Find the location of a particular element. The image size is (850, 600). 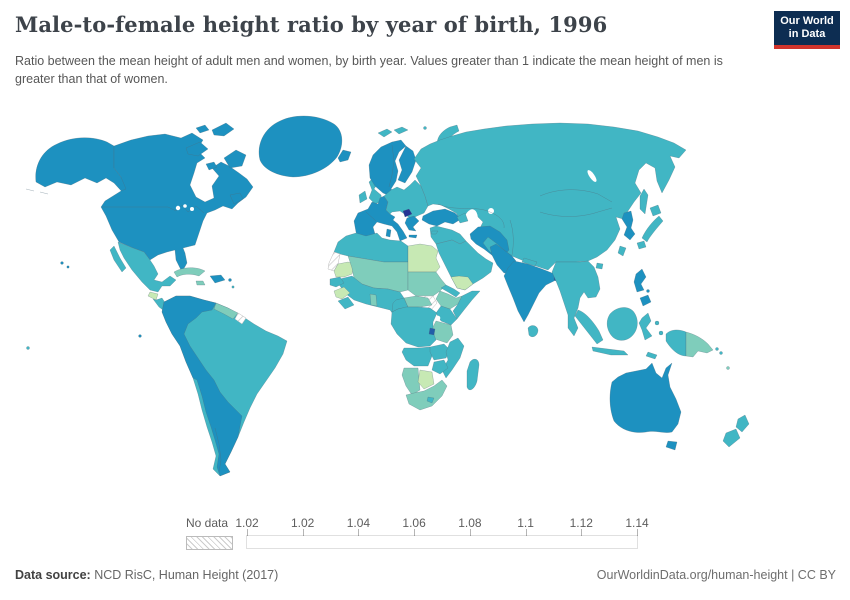

legend-no-data-swatch is located at coordinates (209, 543).